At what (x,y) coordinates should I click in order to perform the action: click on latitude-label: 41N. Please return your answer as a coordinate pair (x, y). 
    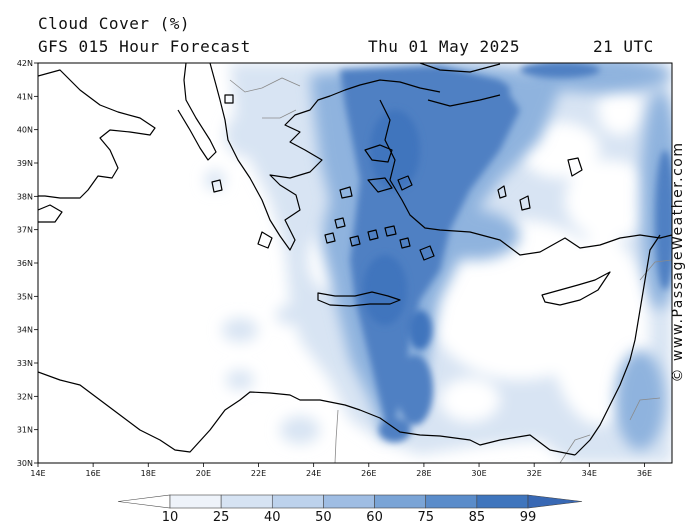
    Looking at the image, I should click on (25, 96).